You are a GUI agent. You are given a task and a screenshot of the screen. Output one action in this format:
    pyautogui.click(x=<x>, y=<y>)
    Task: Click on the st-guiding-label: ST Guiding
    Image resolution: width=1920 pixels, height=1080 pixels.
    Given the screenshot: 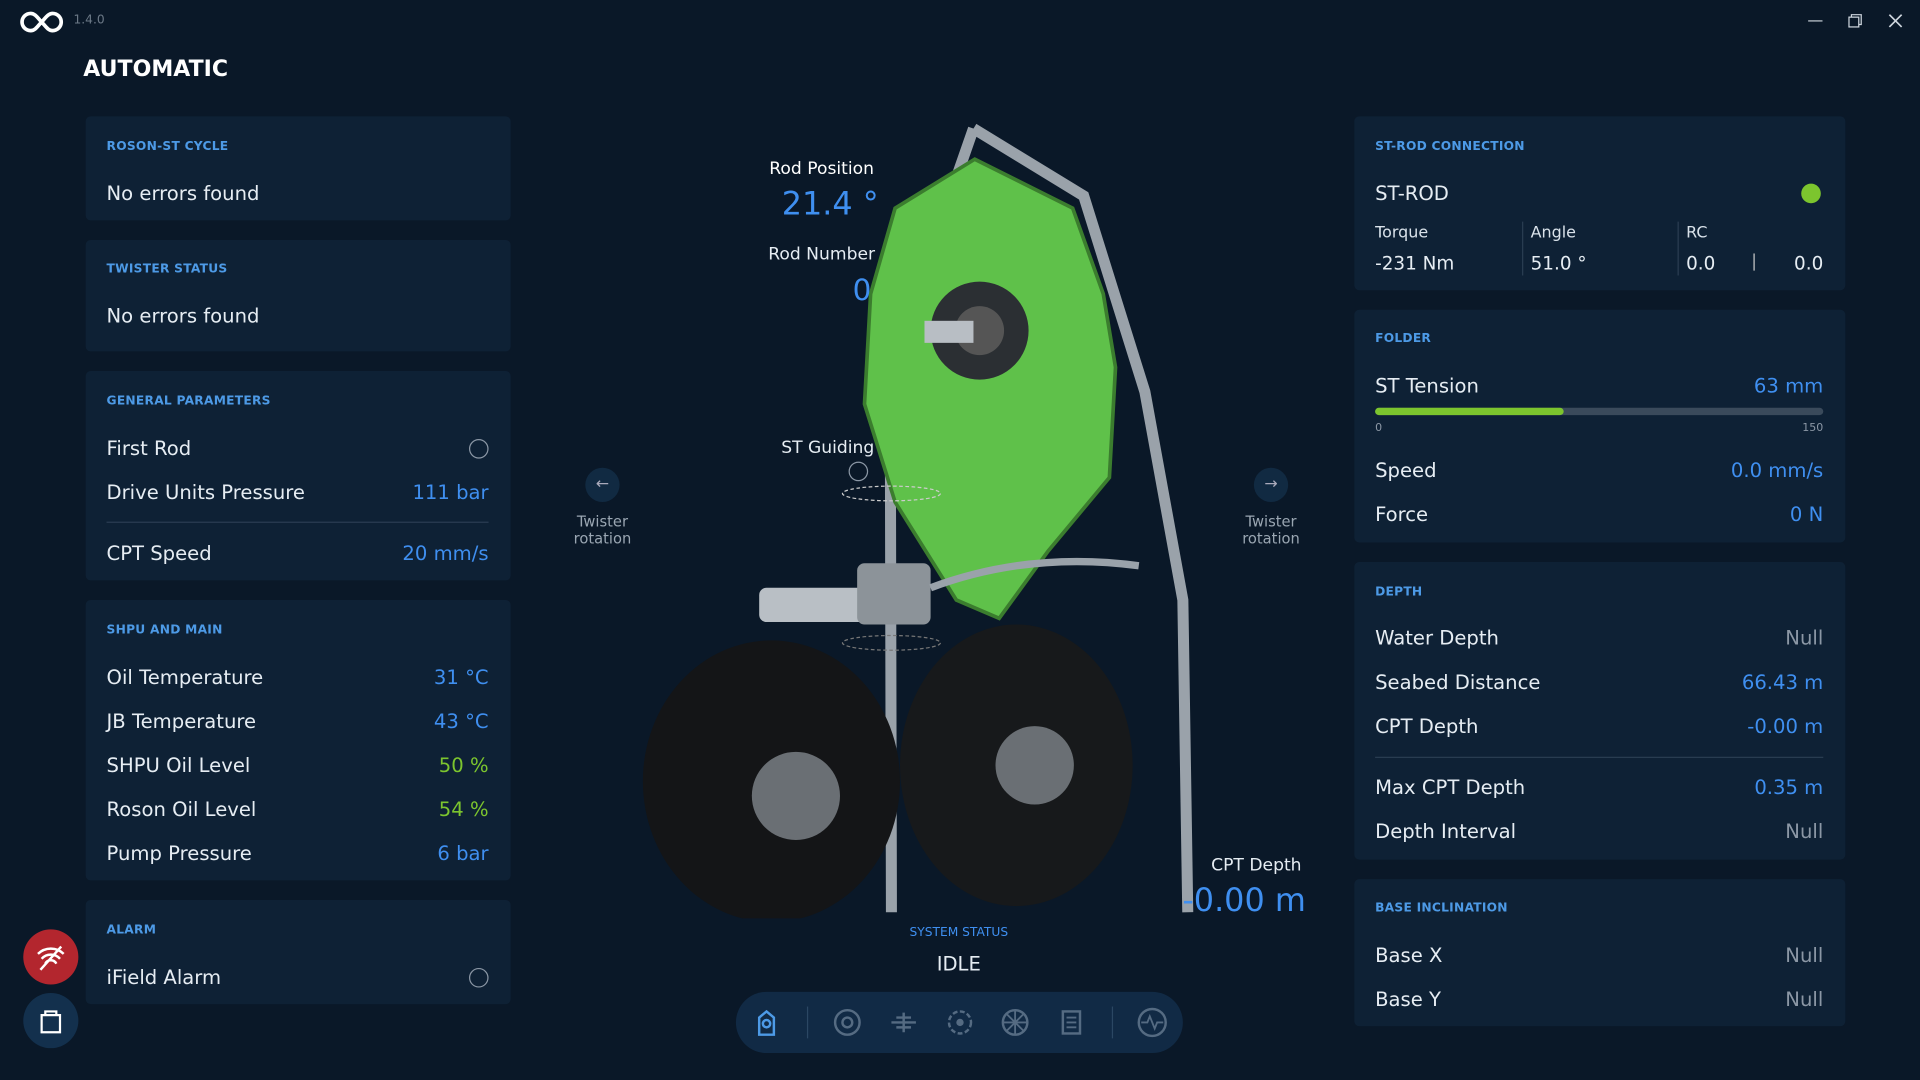 What is the action you would take?
    pyautogui.click(x=828, y=448)
    